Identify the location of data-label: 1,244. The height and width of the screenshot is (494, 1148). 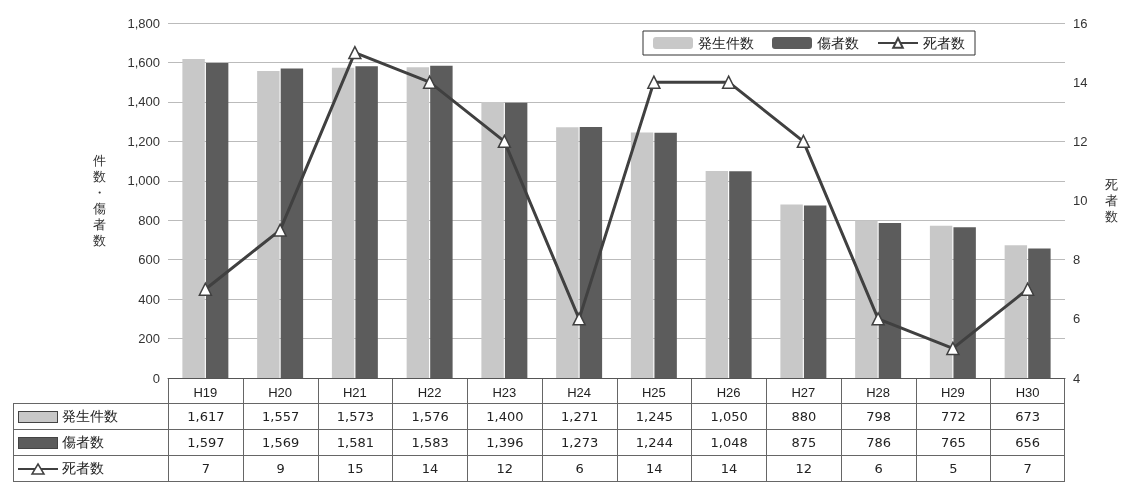
(654, 442).